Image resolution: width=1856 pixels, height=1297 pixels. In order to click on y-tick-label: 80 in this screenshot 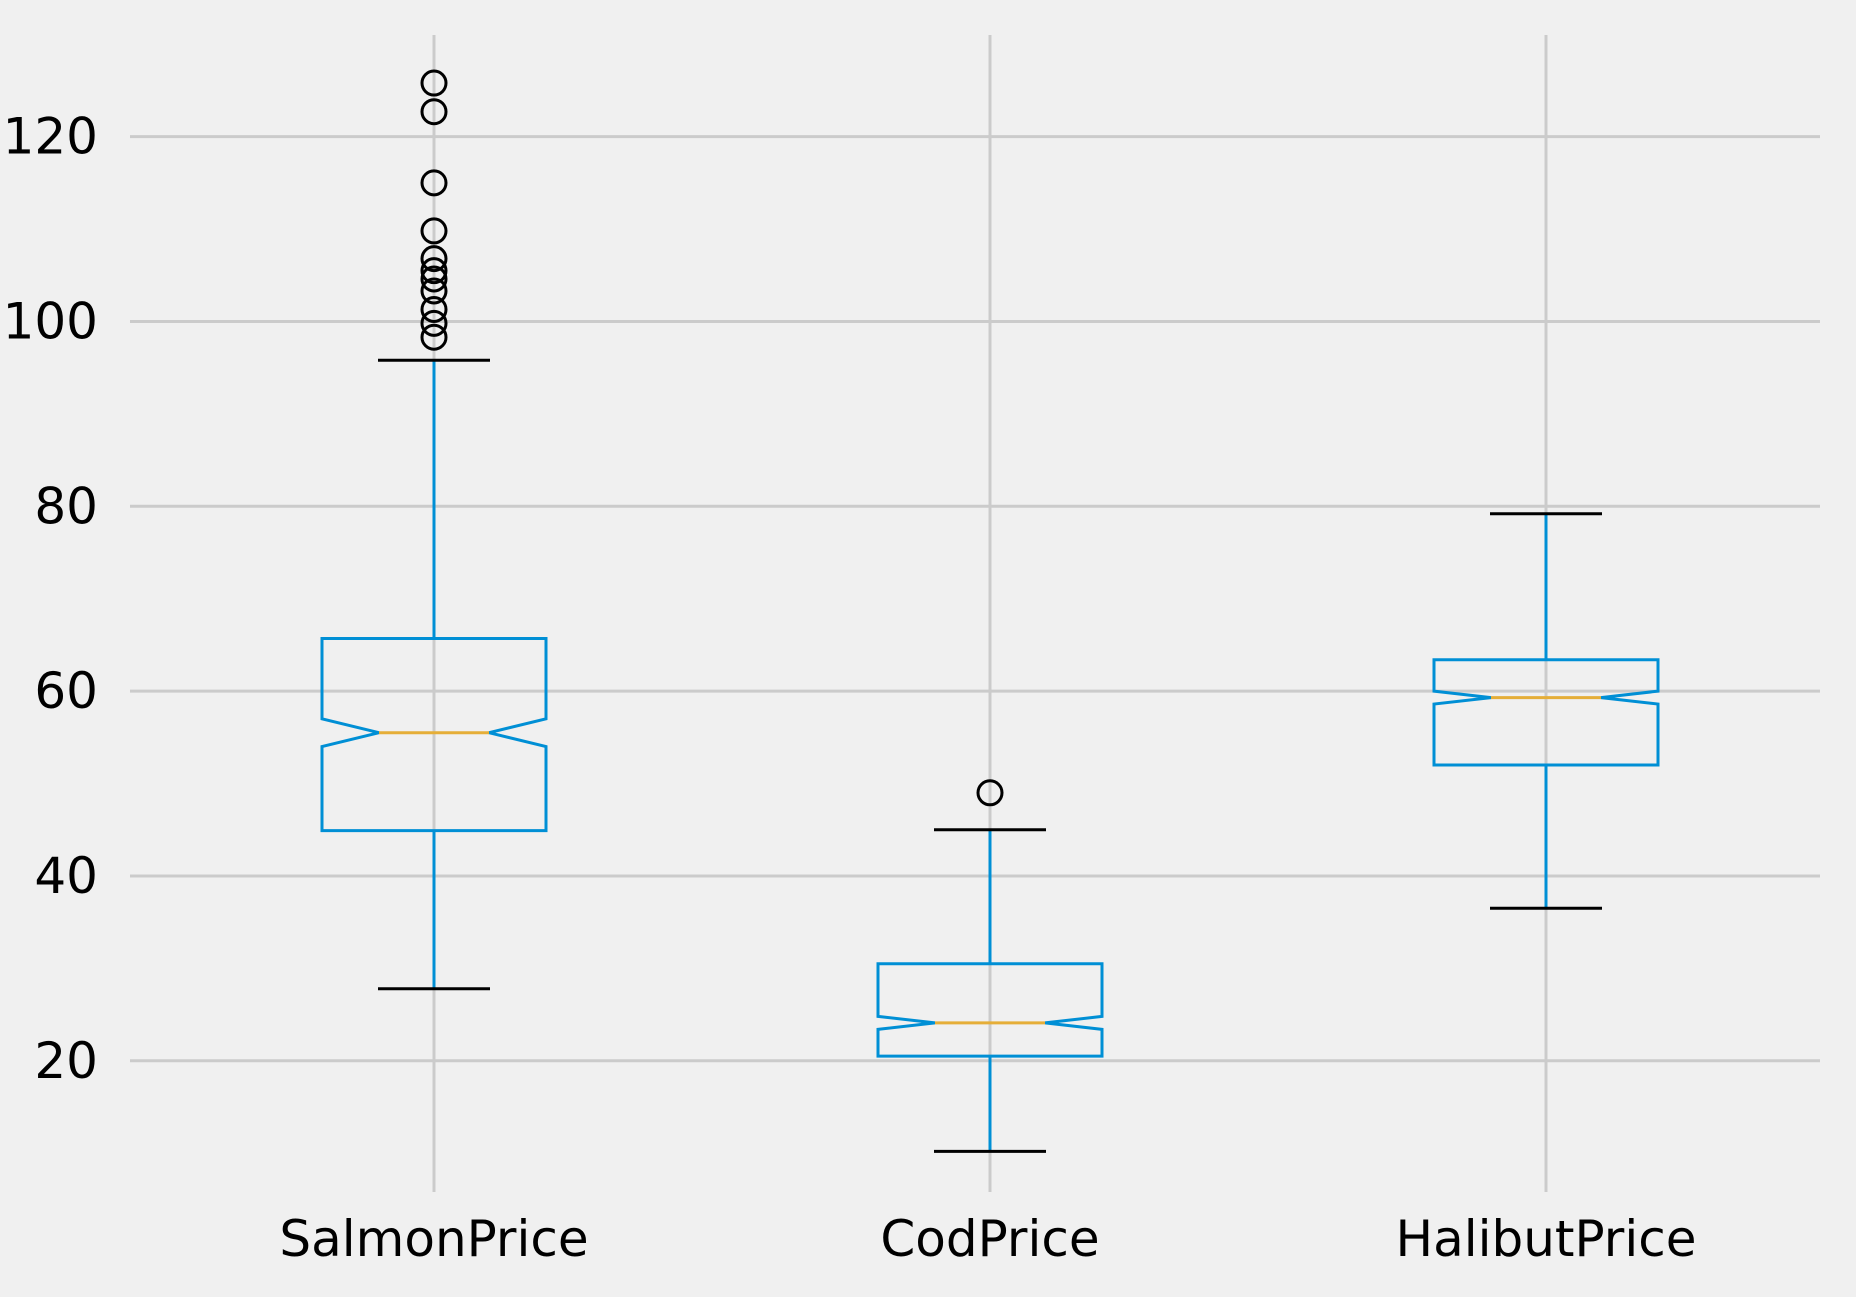, I will do `click(66, 506)`.